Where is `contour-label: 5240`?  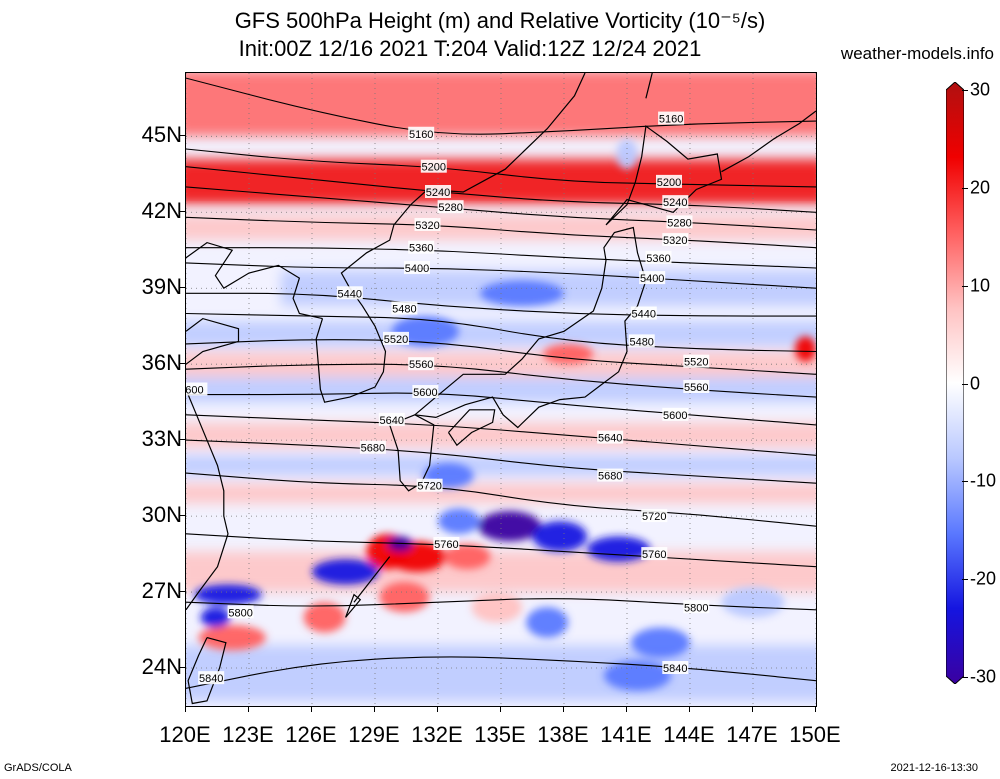
contour-label: 5240 is located at coordinates (438, 193).